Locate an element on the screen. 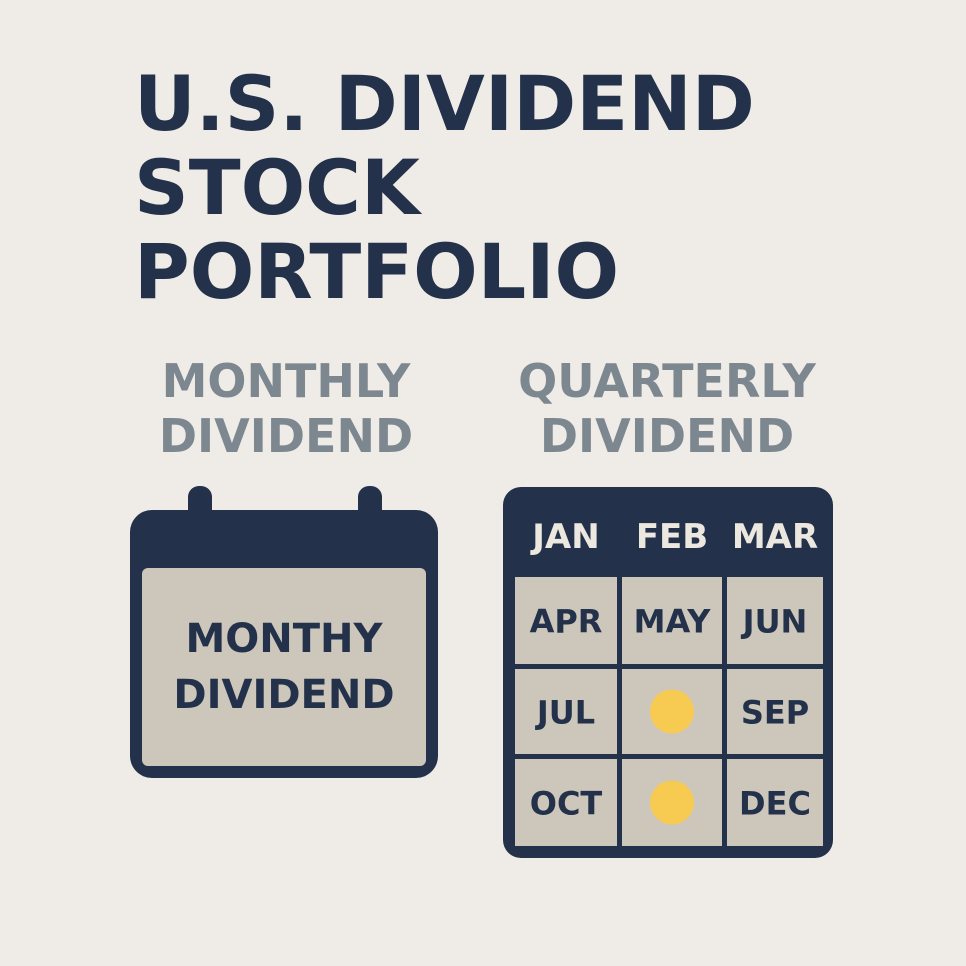  month-header: JAN is located at coordinates (564, 537).